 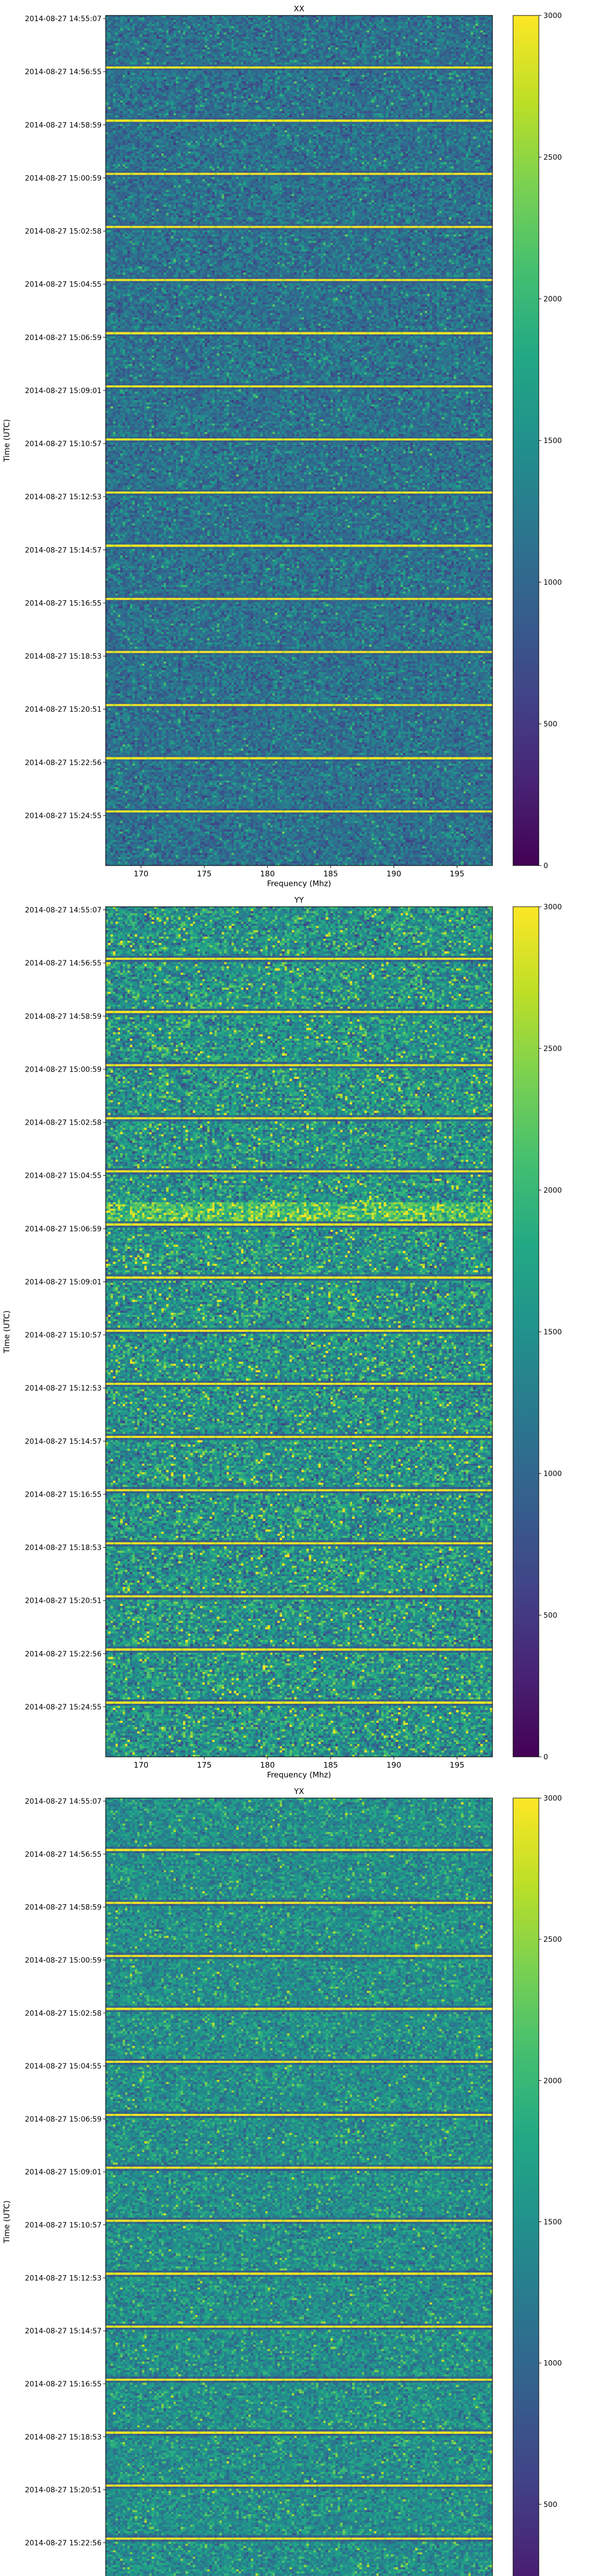 What do you see at coordinates (298, 1792) in the screenshot?
I see `panel-title: YX` at bounding box center [298, 1792].